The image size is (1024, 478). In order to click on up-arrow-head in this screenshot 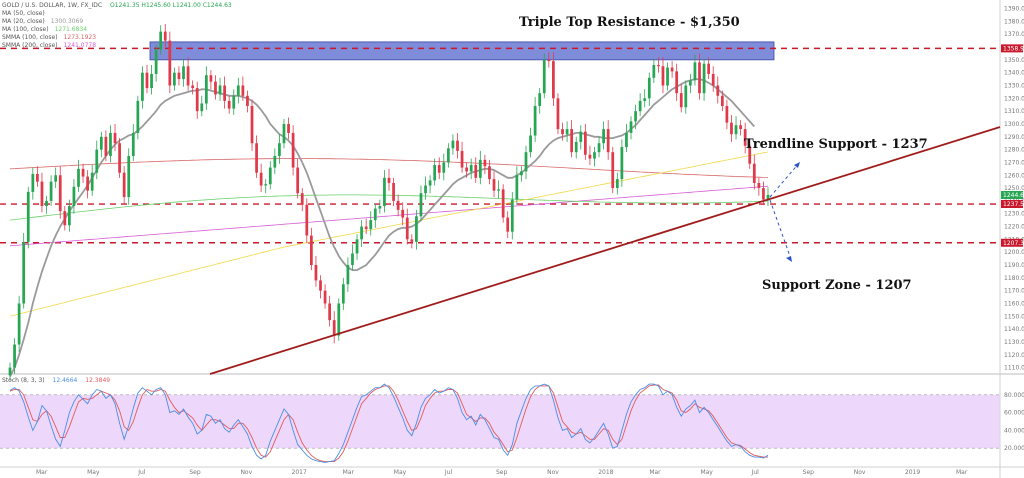, I will do `click(797, 165)`.